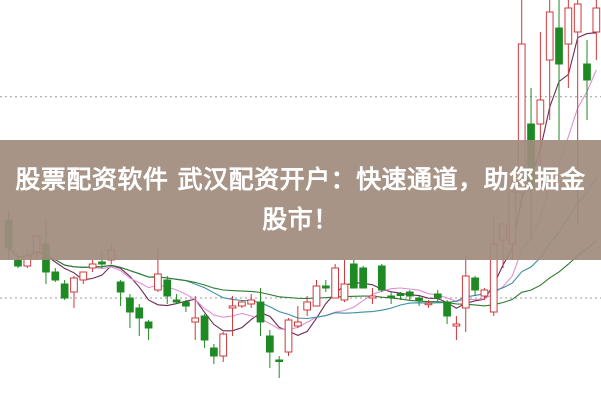 The height and width of the screenshot is (400, 601). Describe the element at coordinates (300, 219) in the screenshot. I see `headline-line-2: 股市！` at that location.